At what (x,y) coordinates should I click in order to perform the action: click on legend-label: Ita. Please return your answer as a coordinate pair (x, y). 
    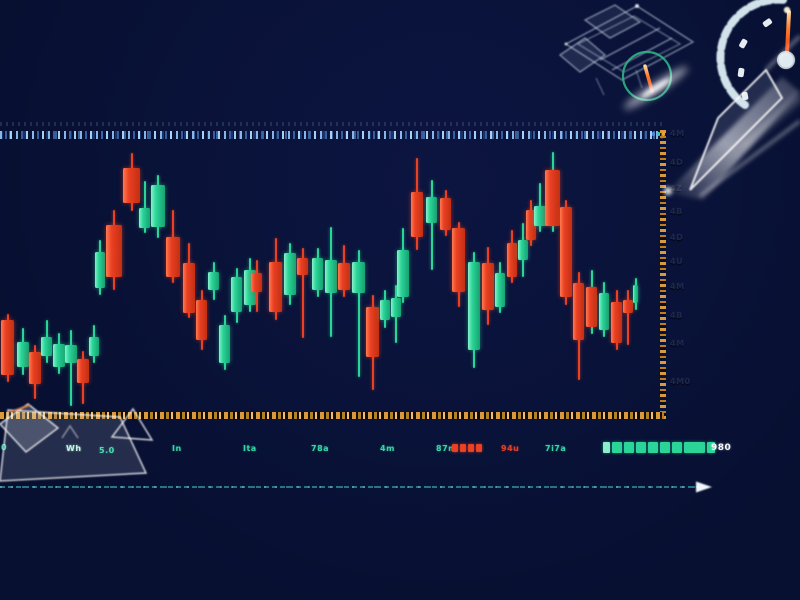
    Looking at the image, I should click on (250, 448).